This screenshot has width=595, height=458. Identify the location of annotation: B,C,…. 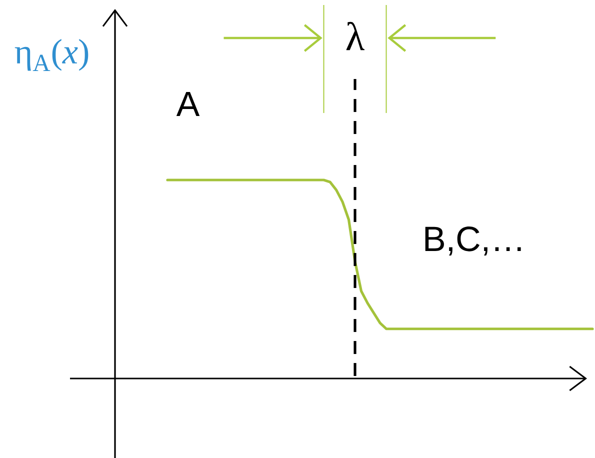
(473, 241).